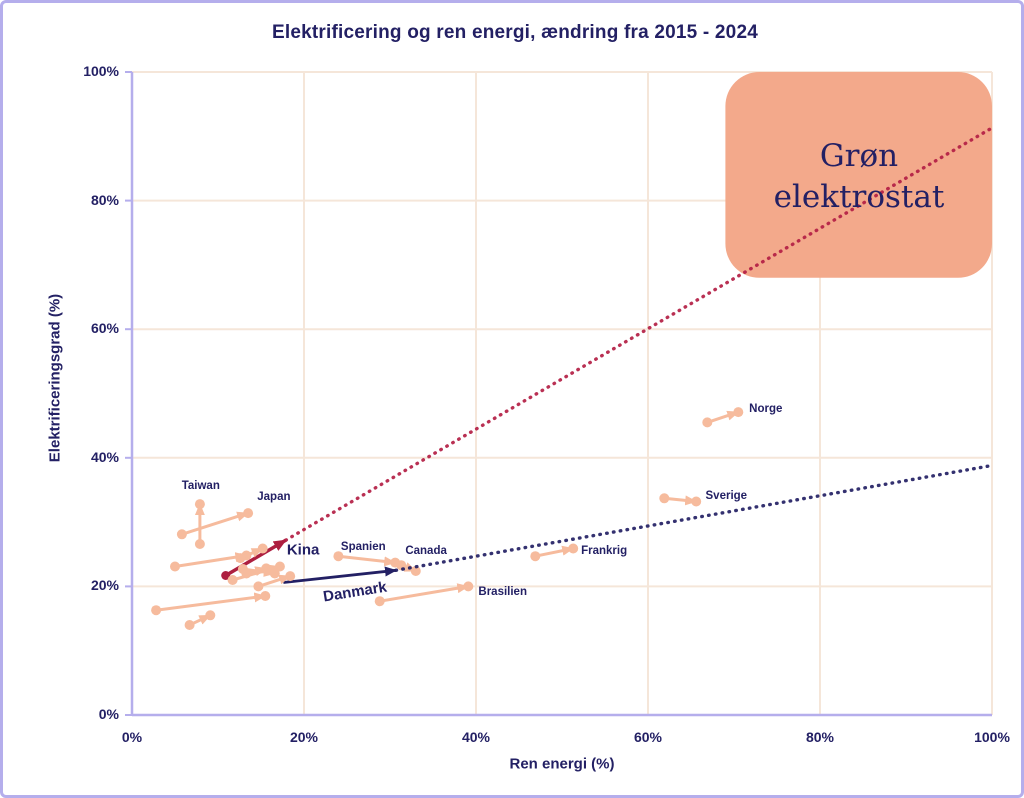 The width and height of the screenshot is (1024, 798). What do you see at coordinates (132, 737) in the screenshot?
I see `x-tick-label: 0%` at bounding box center [132, 737].